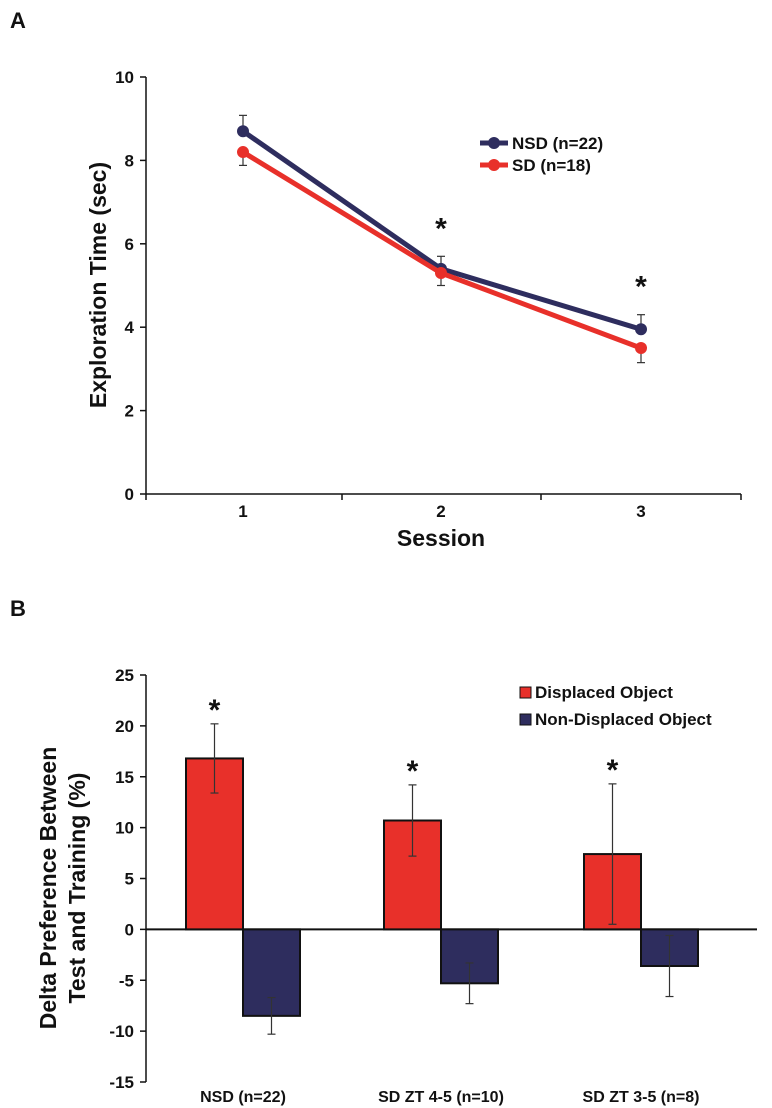 The image size is (772, 1108). Describe the element at coordinates (129, 879) in the screenshot. I see `panel-b-y-tick-label: 5` at that location.